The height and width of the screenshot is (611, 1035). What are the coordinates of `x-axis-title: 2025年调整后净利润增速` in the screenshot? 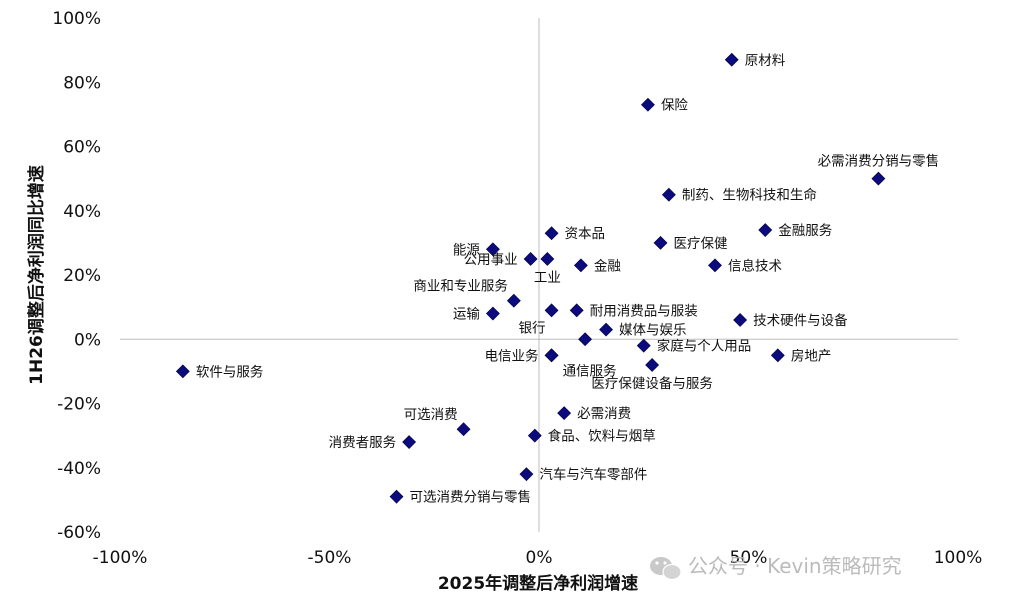 It's located at (538, 583).